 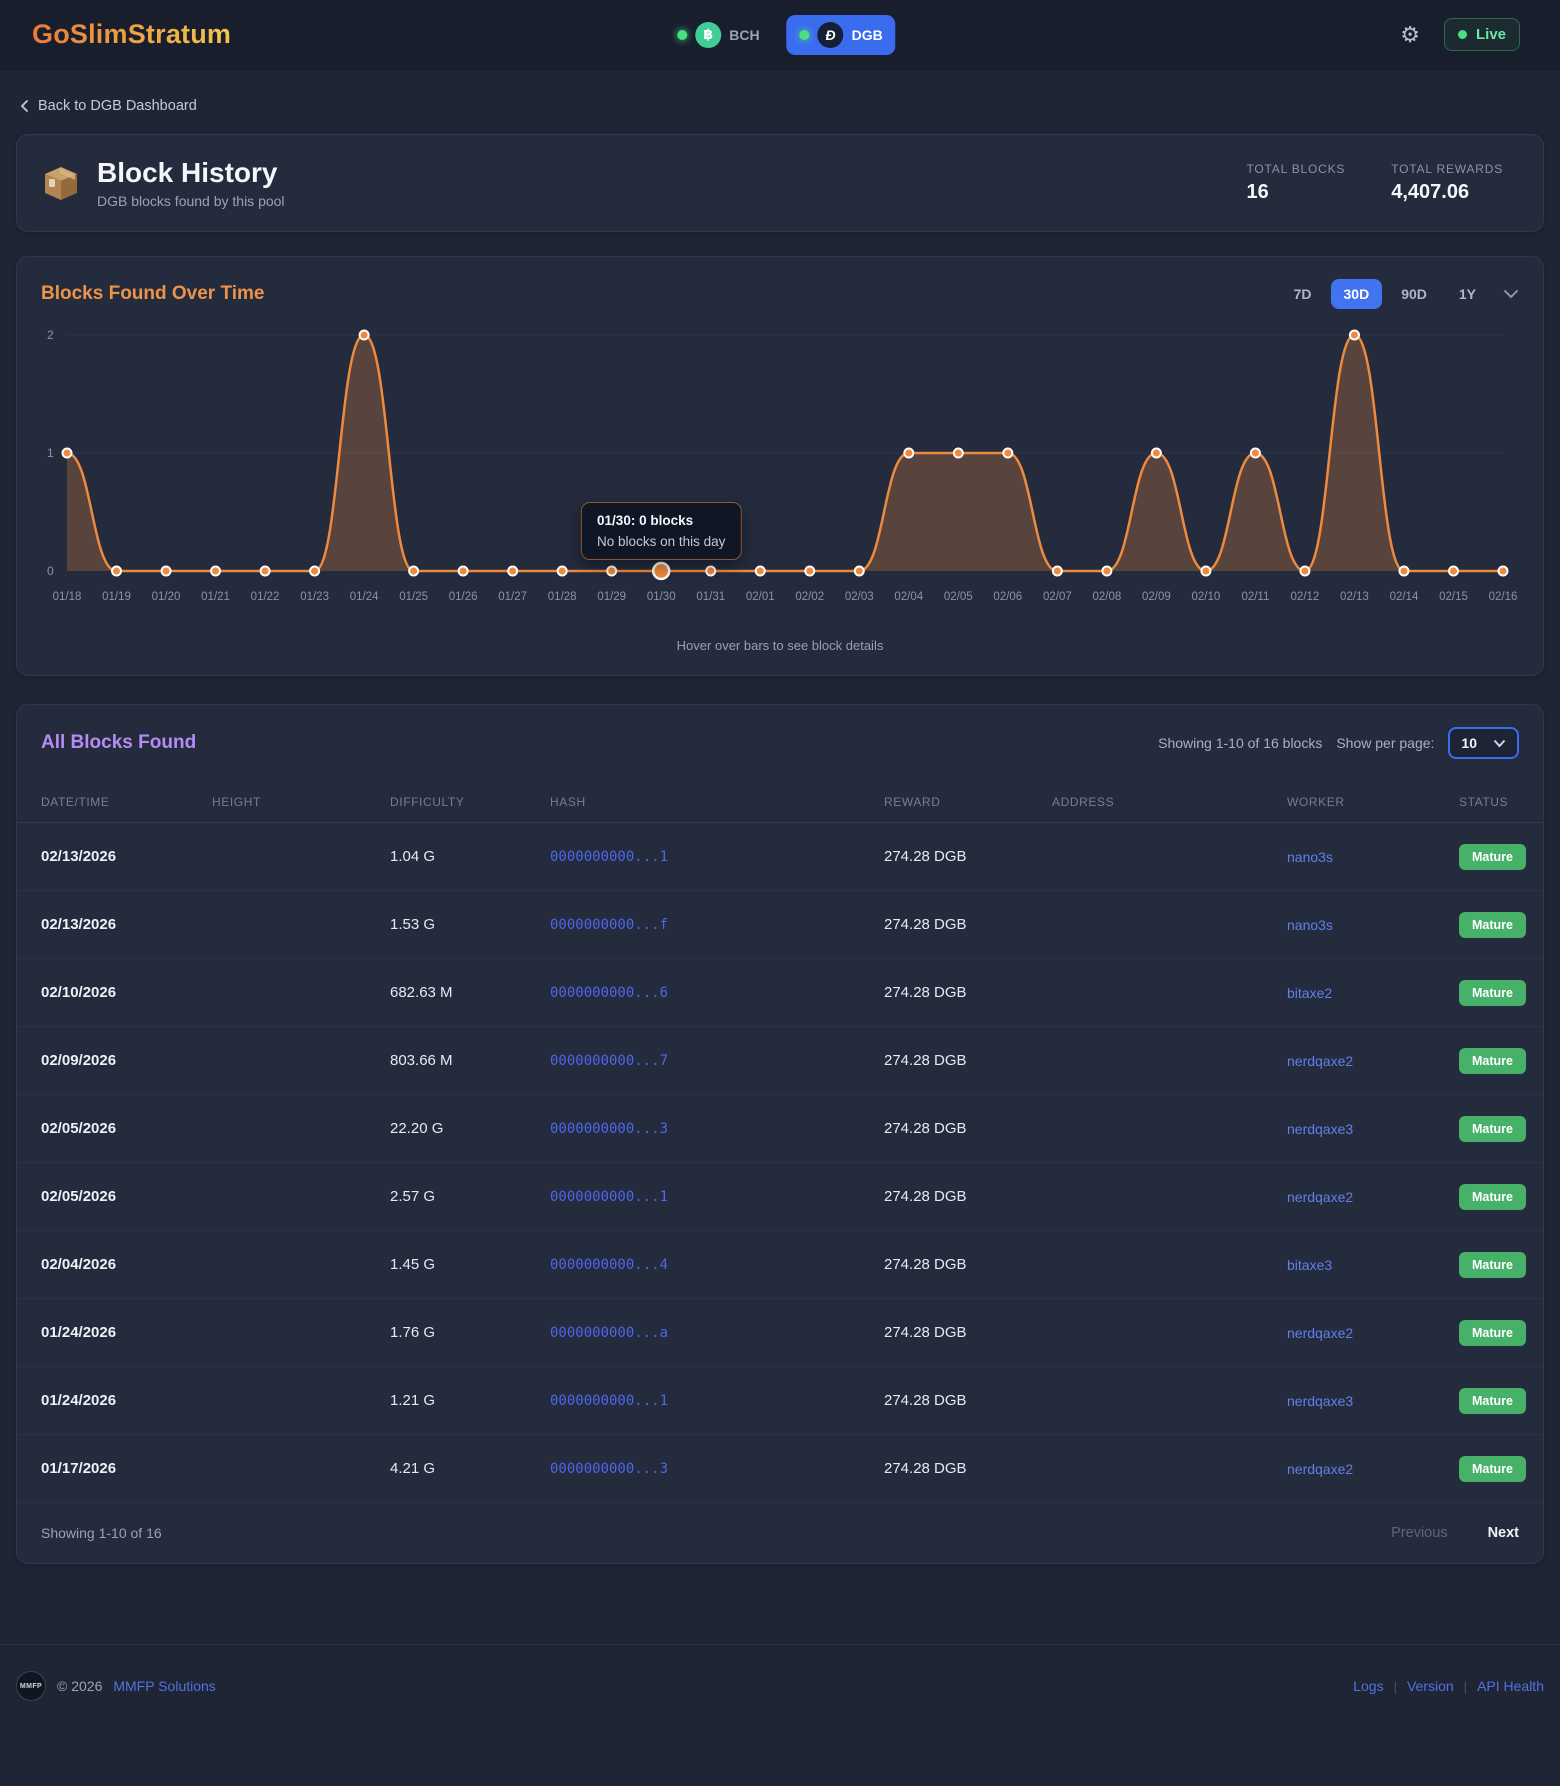 I want to click on coin-toggle-dgb: Ɖ DGB, so click(x=841, y=34).